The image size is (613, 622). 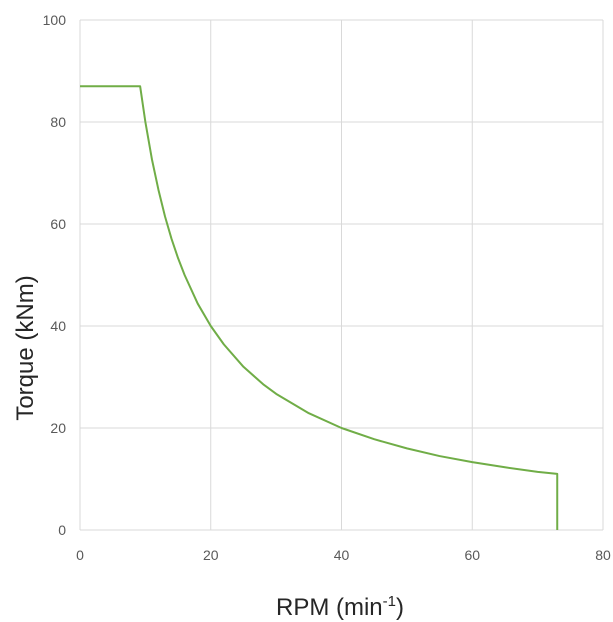 I want to click on y-tick-label: 100, so click(x=55, y=20).